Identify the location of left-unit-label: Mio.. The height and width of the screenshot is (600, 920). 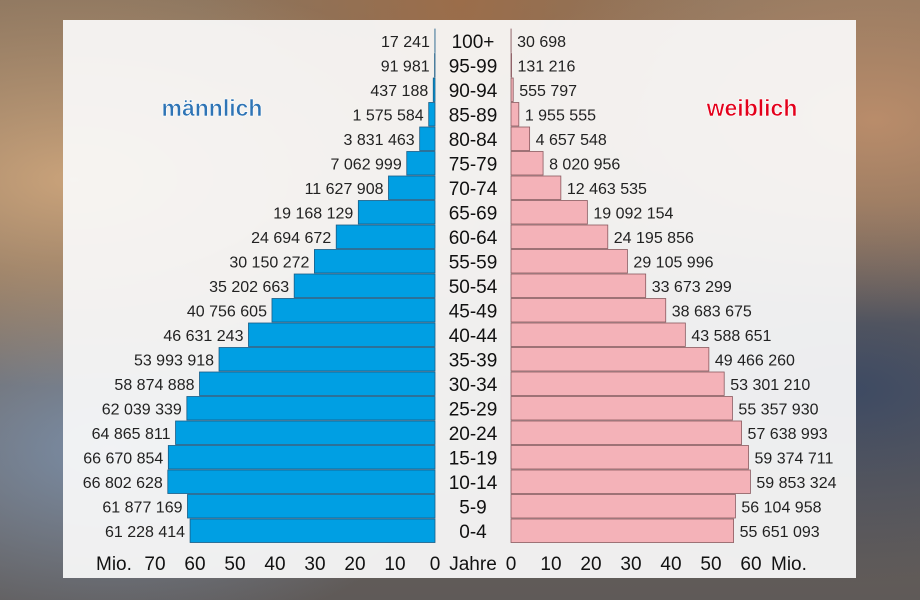
(114, 564).